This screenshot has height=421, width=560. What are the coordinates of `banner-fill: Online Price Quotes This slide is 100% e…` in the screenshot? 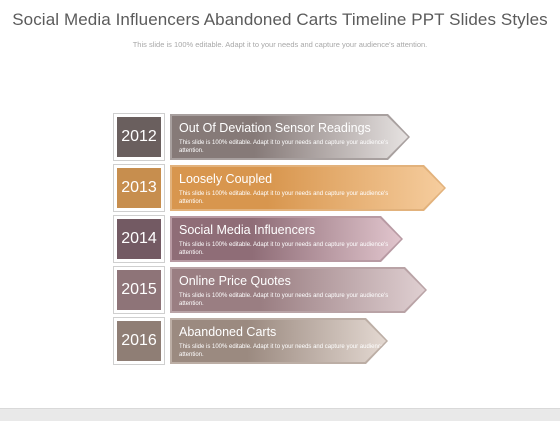 It's located at (298, 290).